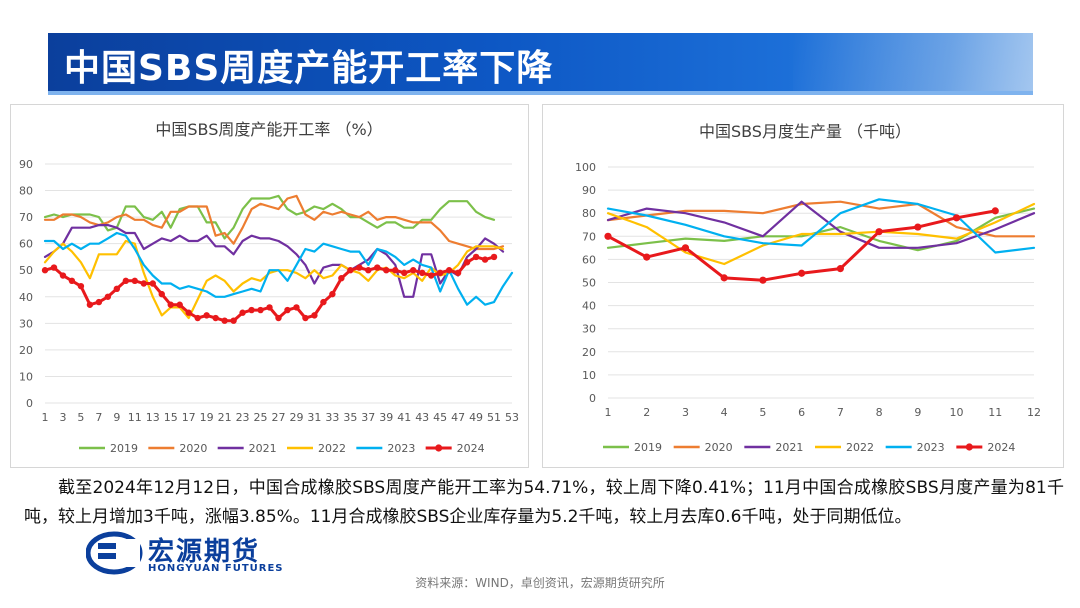  What do you see at coordinates (332, 417) in the screenshot?
I see `x-tick-label: 33` at bounding box center [332, 417].